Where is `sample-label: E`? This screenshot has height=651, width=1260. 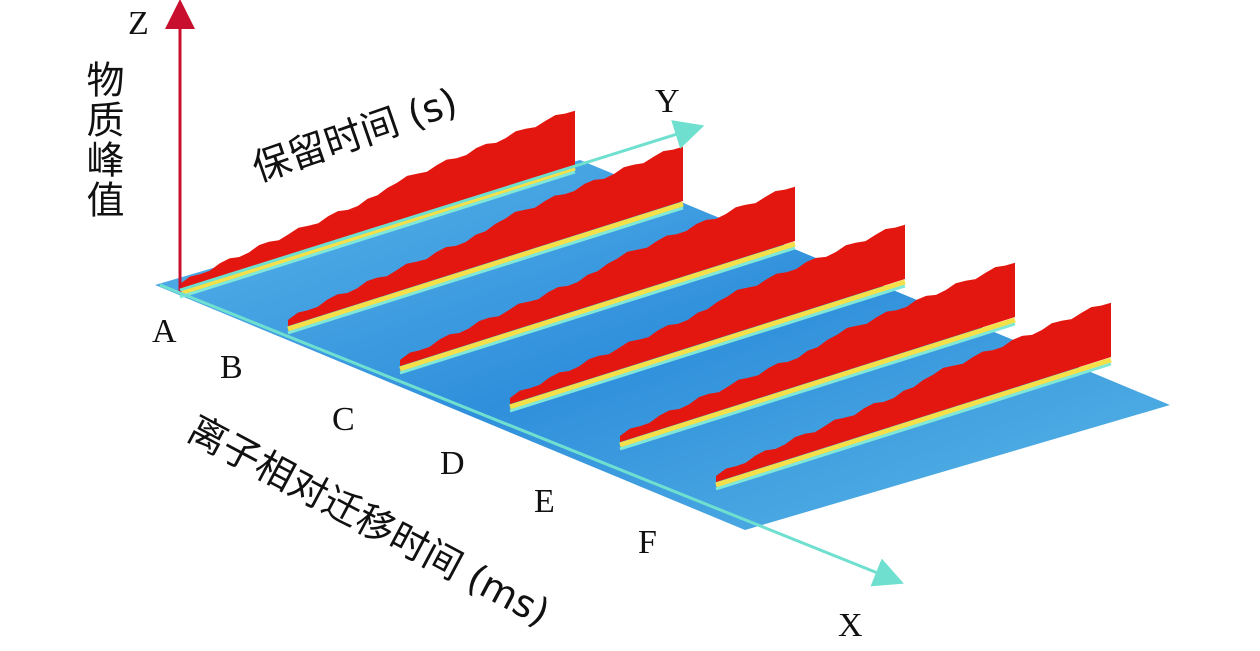 sample-label: E is located at coordinates (544, 501).